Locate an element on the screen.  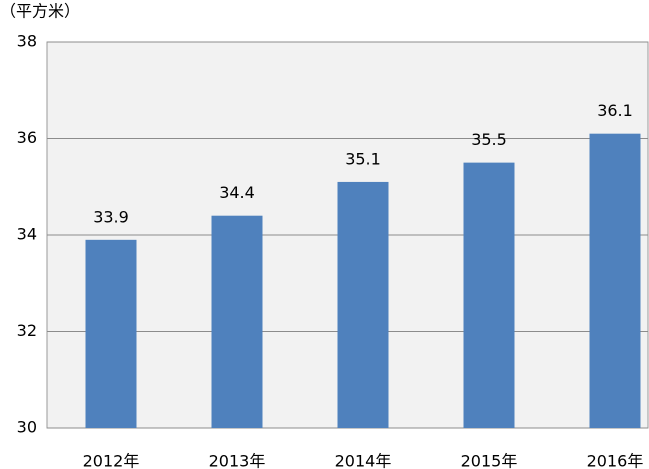
x-tick-label: 2012年 is located at coordinates (111, 460).